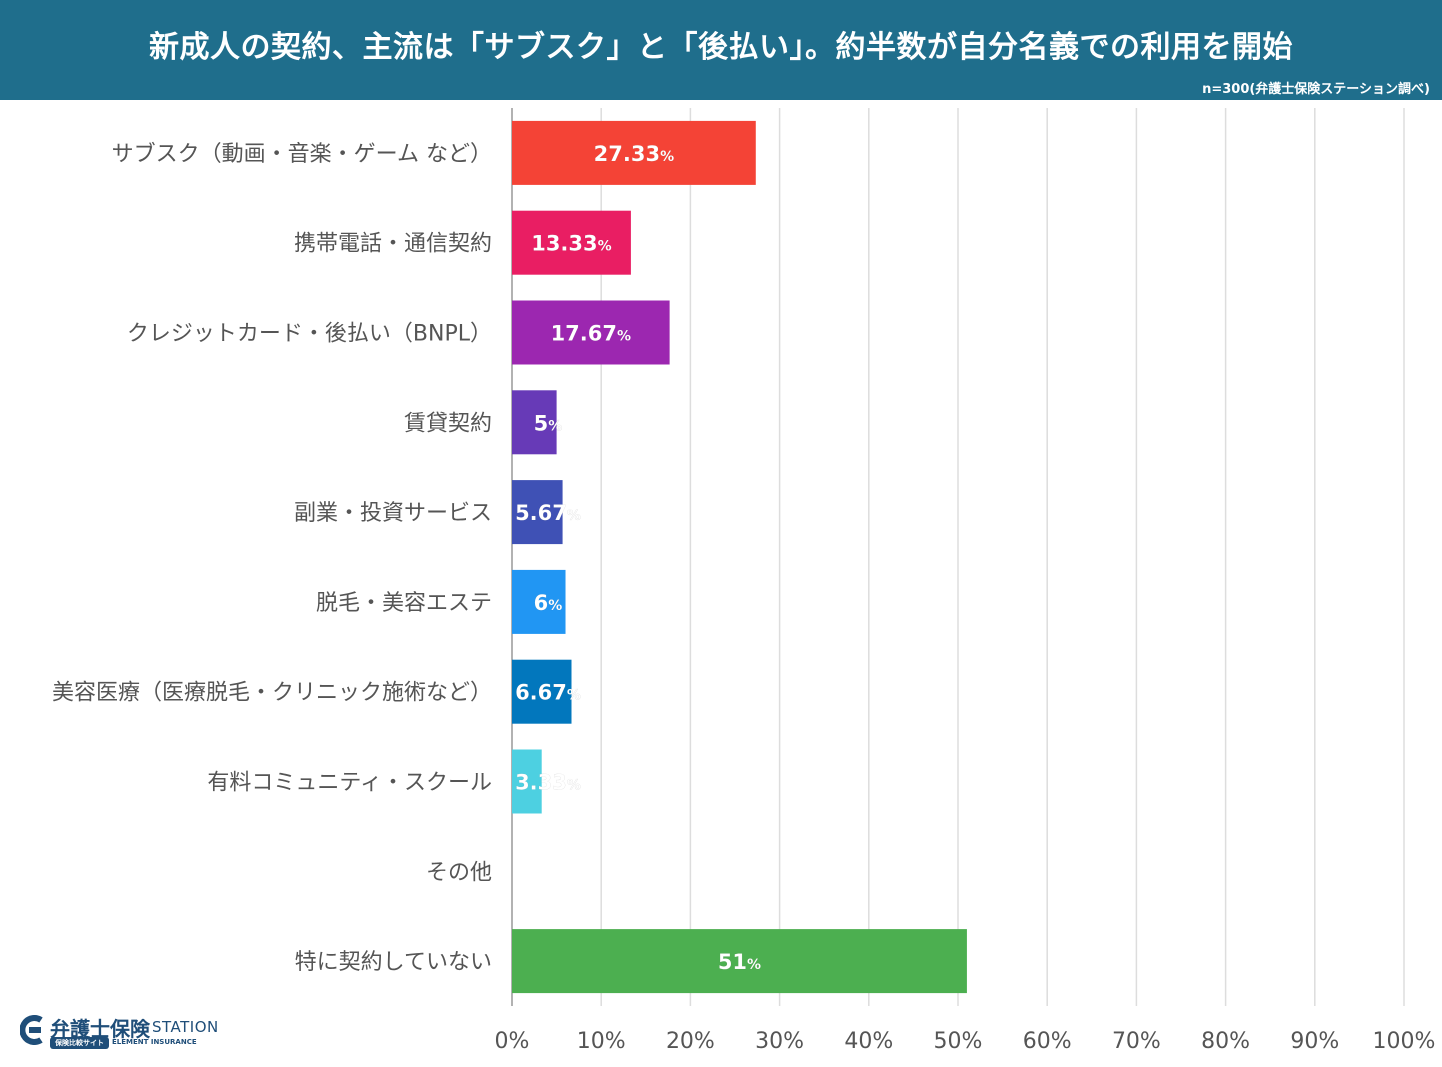 The height and width of the screenshot is (1067, 1442). I want to click on category-label: 携帯電話・通信契約, so click(393, 244).